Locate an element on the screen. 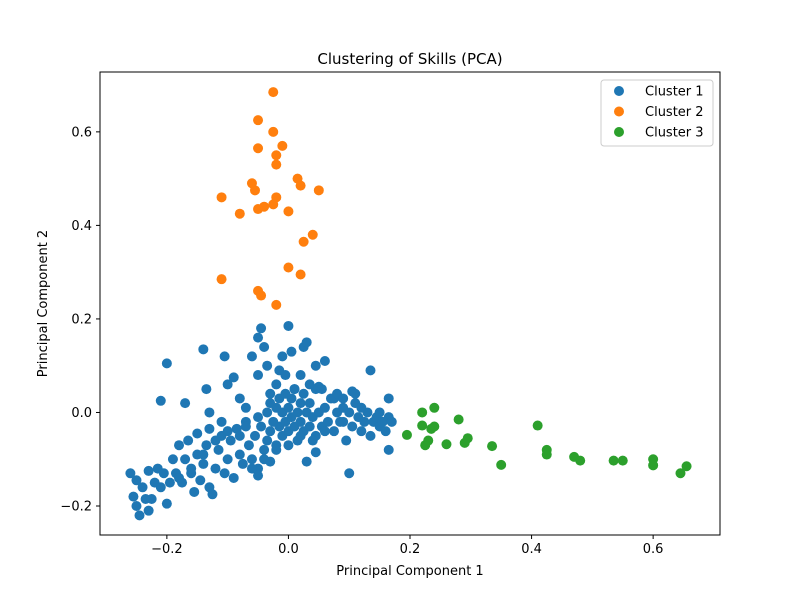  legend-label-cluster-3: Cluster 3 is located at coordinates (674, 133).